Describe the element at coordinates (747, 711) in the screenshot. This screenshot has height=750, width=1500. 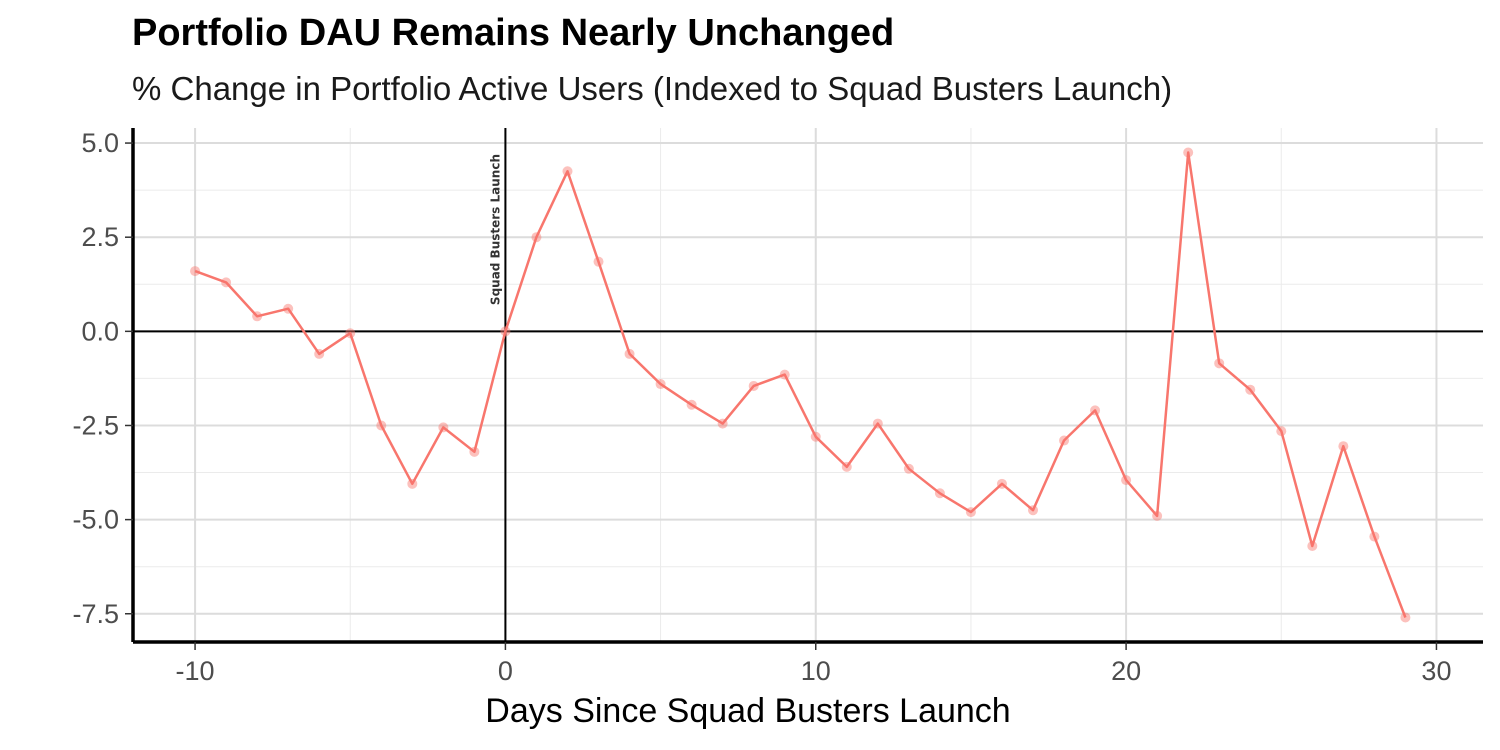
I see `x-axis-title: Days Since Squad Busters Launch` at that location.